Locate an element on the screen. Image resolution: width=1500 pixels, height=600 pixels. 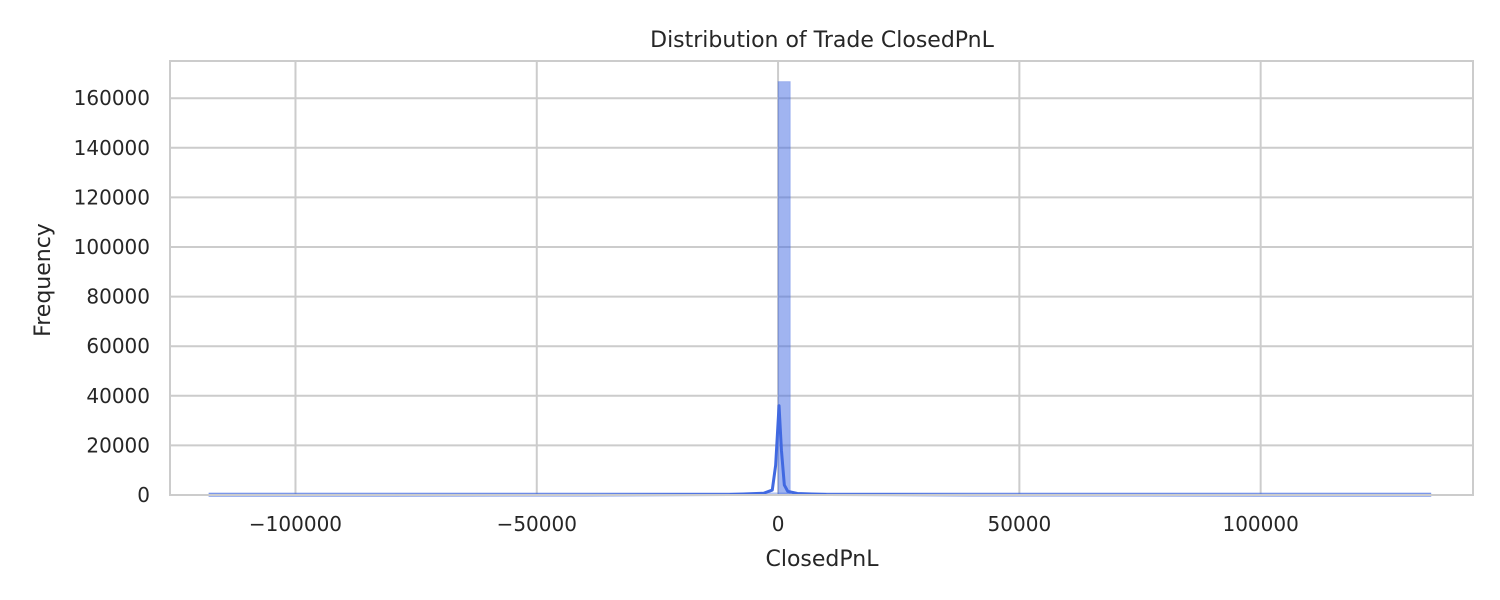
y-tick-label: 120000 is located at coordinates (112, 197).